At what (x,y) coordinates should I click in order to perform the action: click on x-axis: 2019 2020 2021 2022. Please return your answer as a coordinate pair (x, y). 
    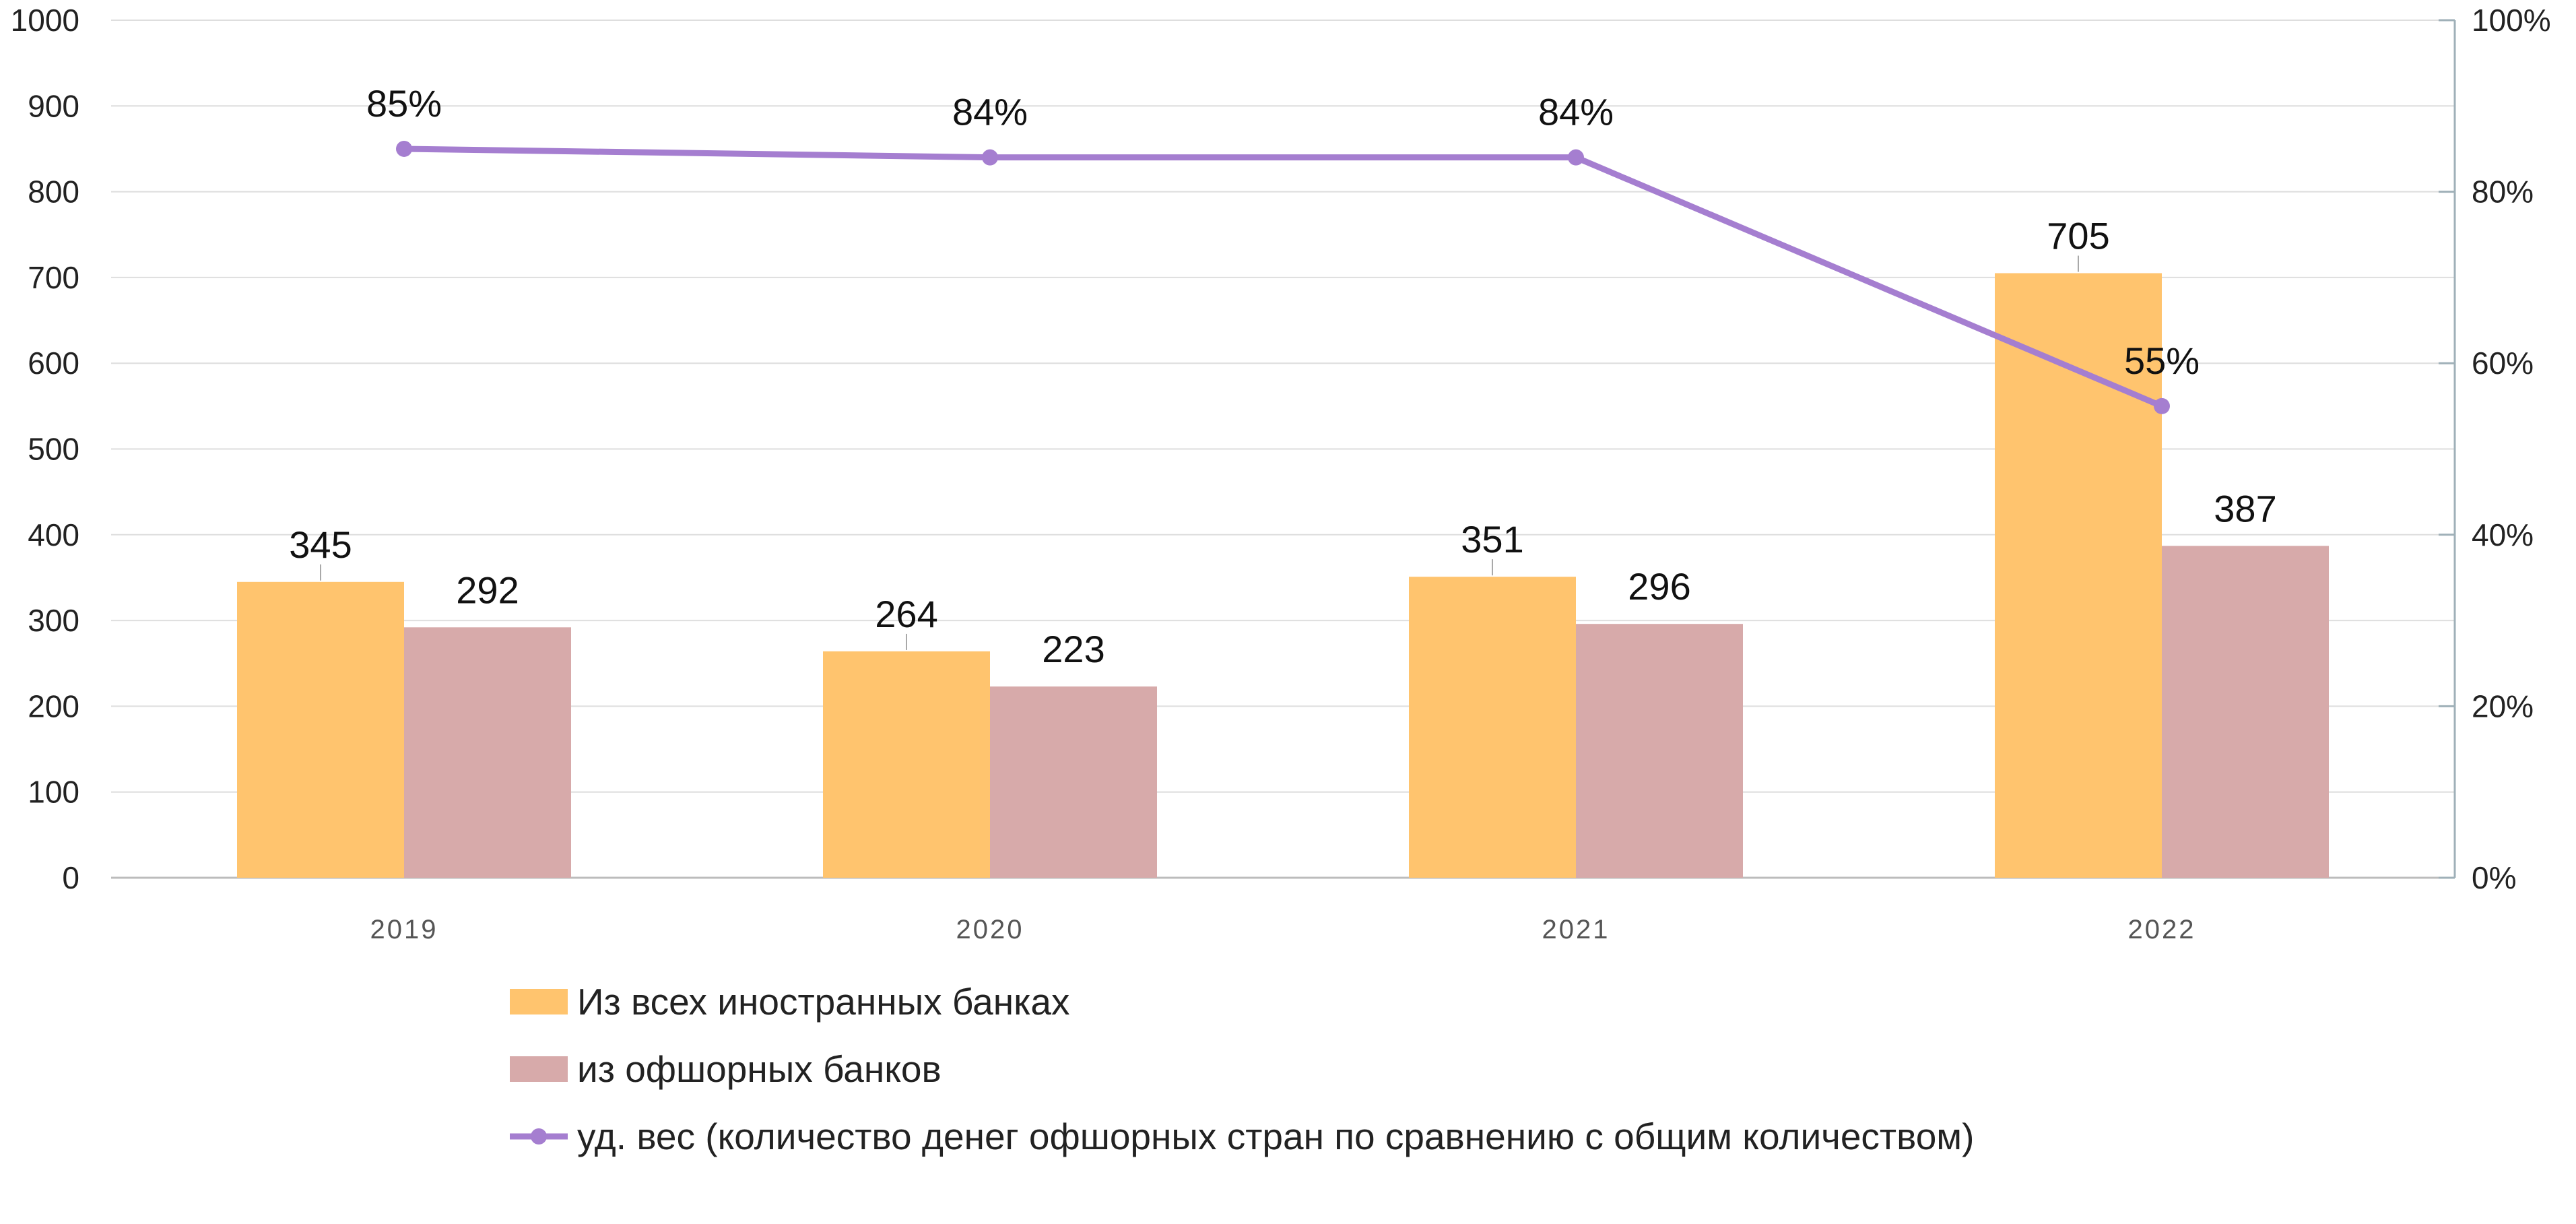
    Looking at the image, I should click on (1283, 929).